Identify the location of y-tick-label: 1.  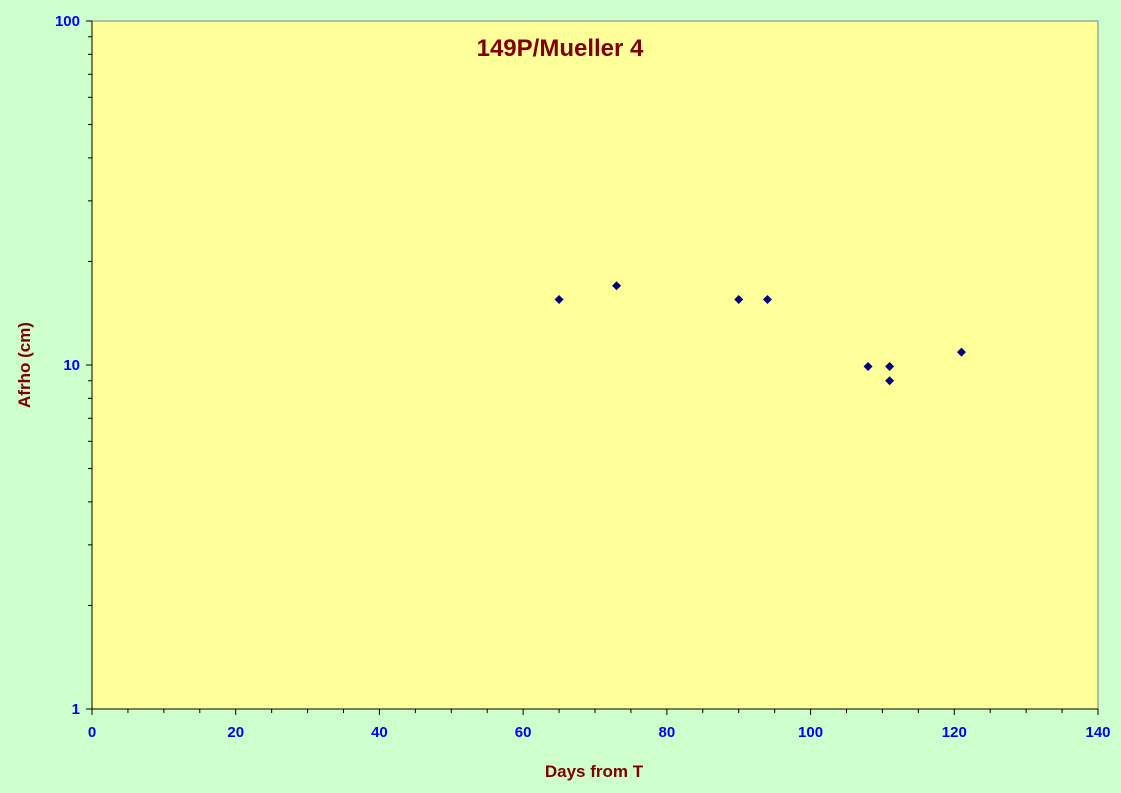
(76, 709).